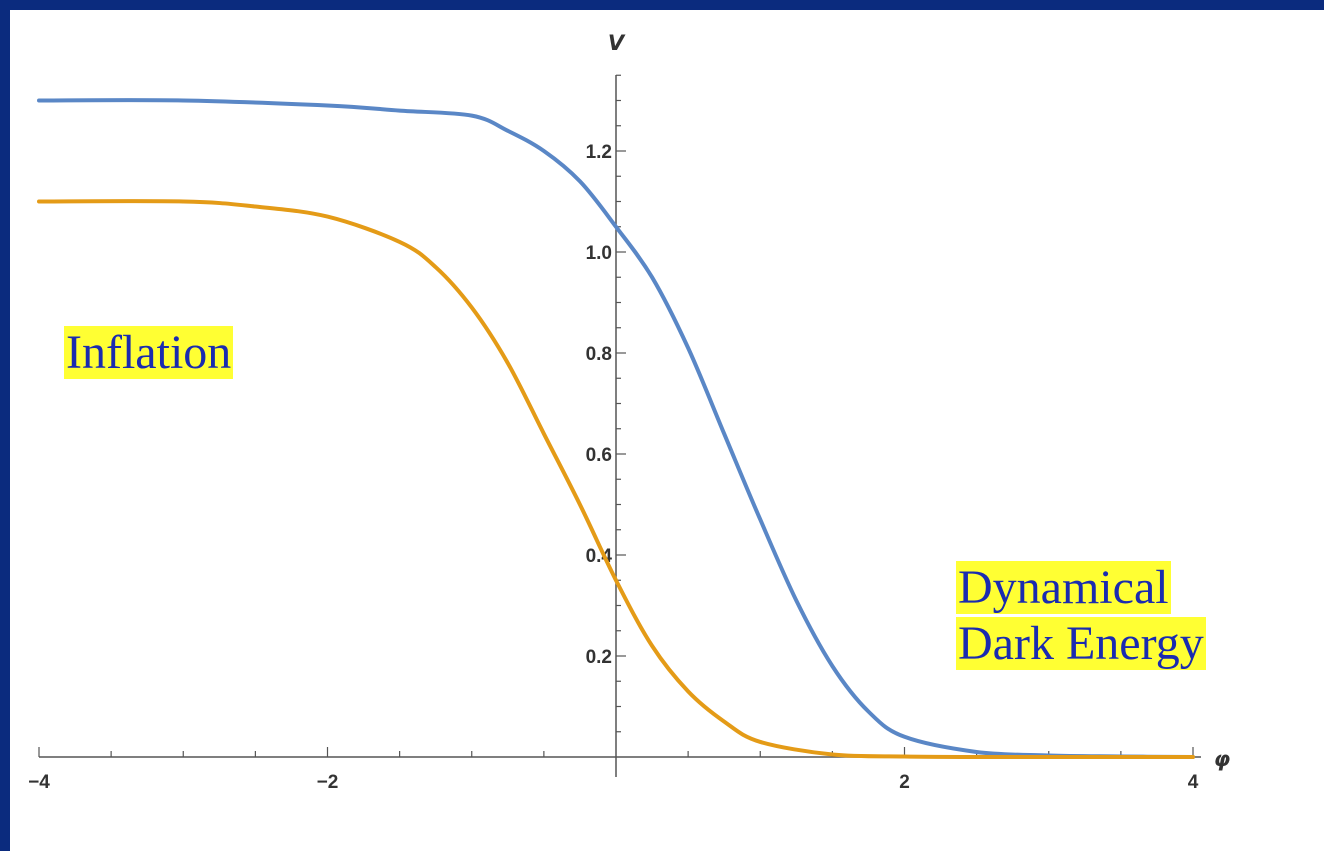 Image resolution: width=1324 pixels, height=851 pixels. Describe the element at coordinates (599, 657) in the screenshot. I see `y-tick-label: 0.2` at that location.